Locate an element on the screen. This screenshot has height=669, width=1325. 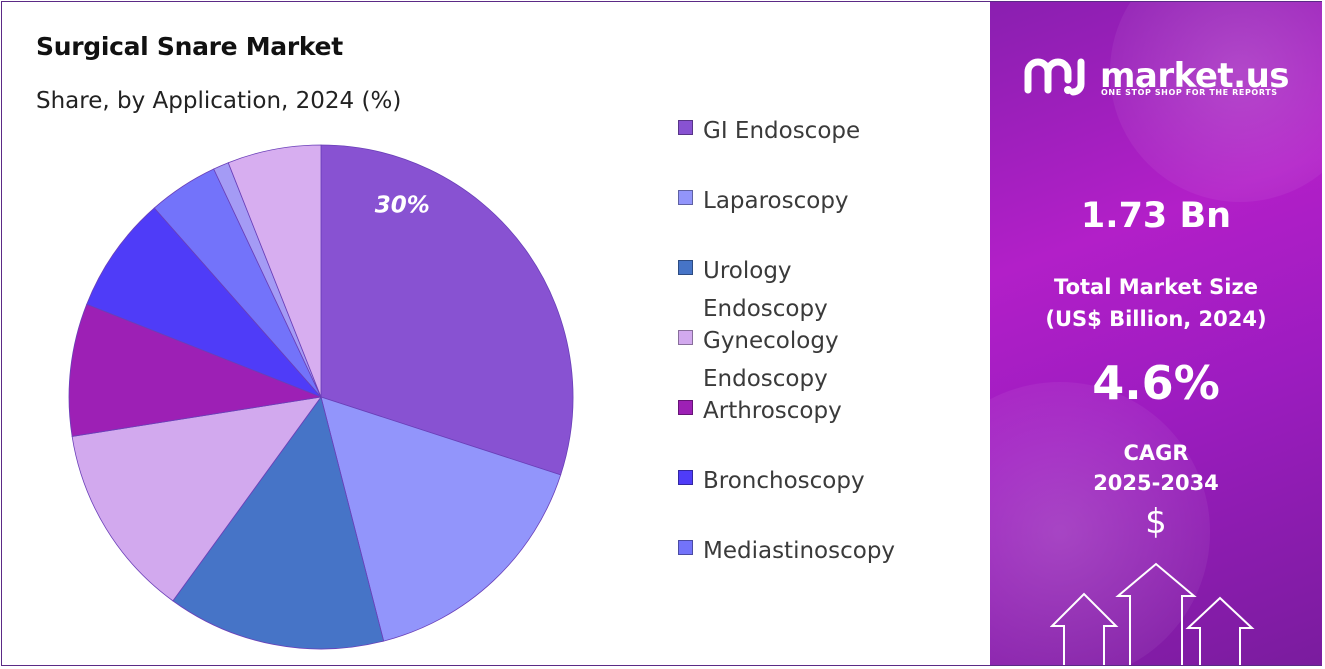
brand-name: market.us is located at coordinates (1195, 76).